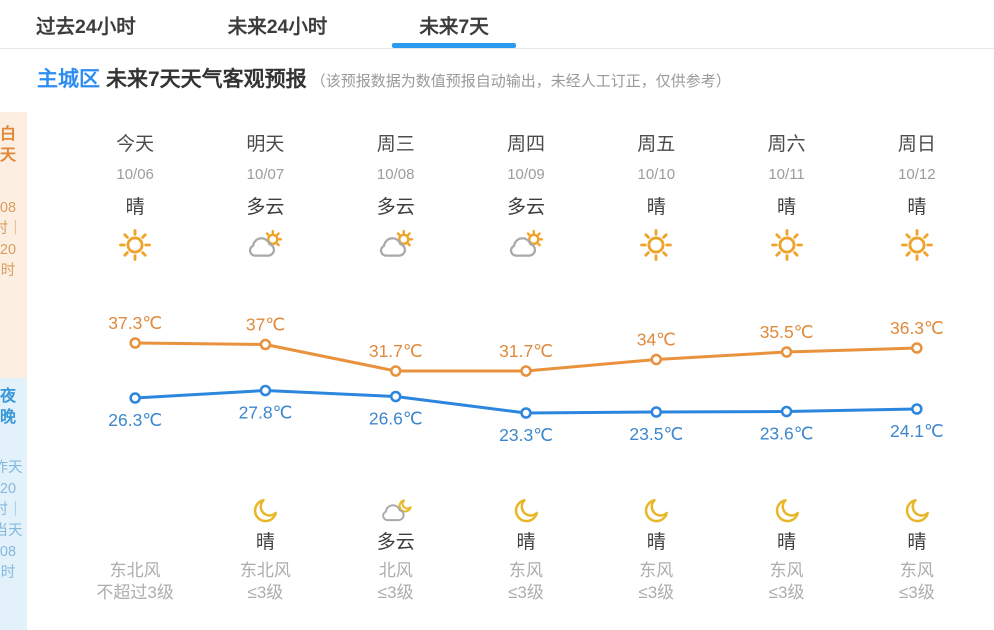  Describe the element at coordinates (13, 504) in the screenshot. I see `night-side-strip: 夜晚 昨天20时｜当天08时` at that location.